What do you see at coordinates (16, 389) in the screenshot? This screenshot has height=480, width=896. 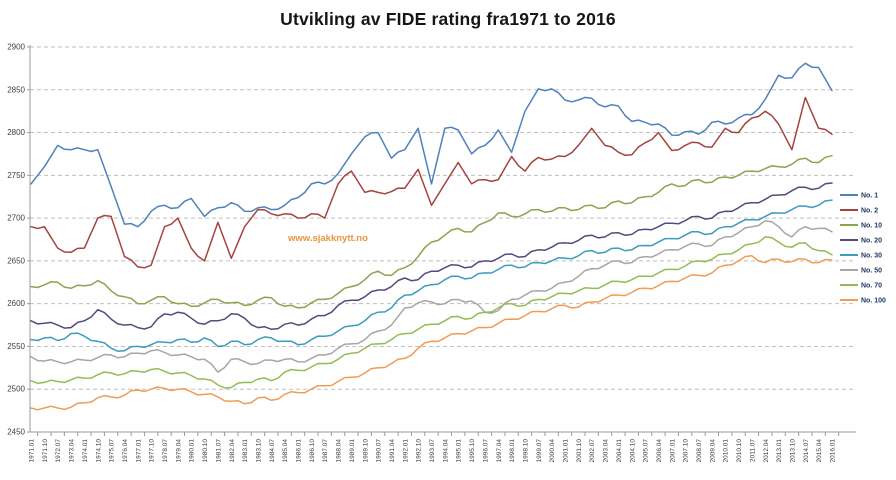 I see `y-tick-label: 2500` at bounding box center [16, 389].